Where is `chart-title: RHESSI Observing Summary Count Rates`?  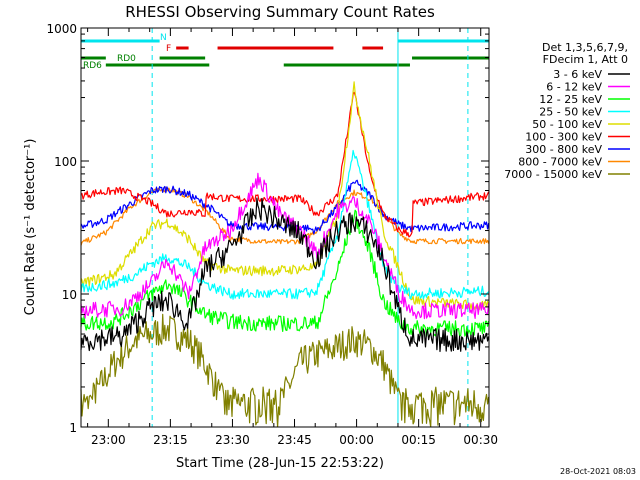
chart-title: RHESSI Observing Summary Count Rates is located at coordinates (280, 12).